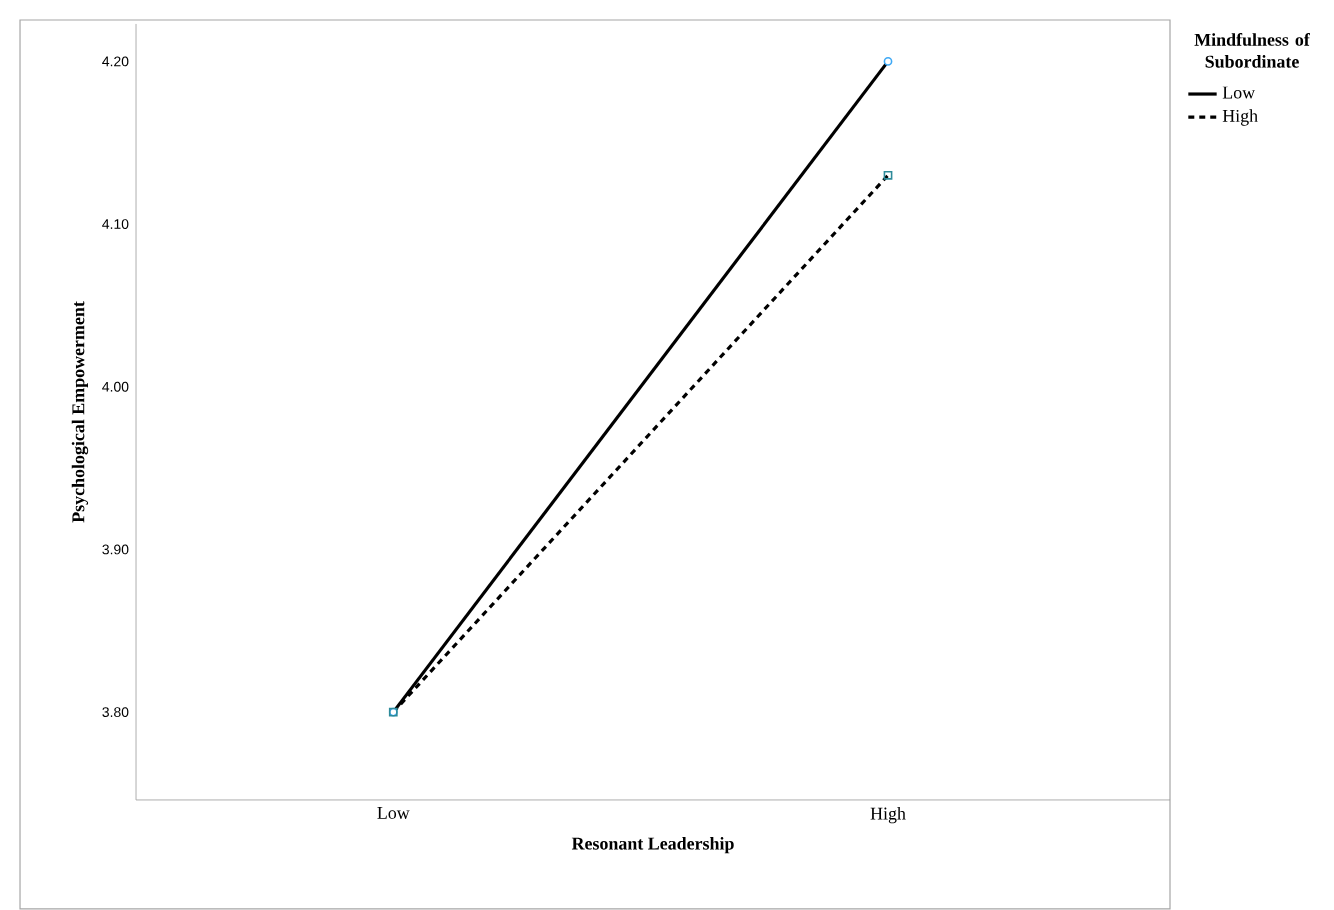 The image size is (1334, 910). Describe the element at coordinates (1240, 117) in the screenshot. I see `legend-label: High` at that location.